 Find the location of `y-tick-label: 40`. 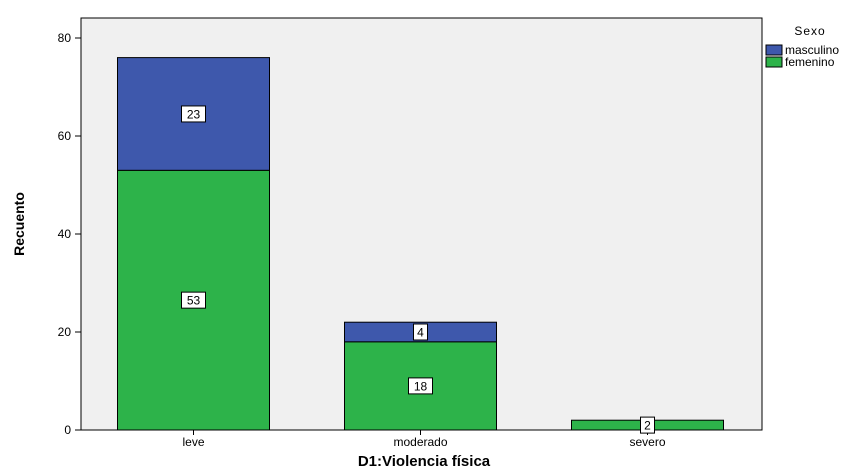

y-tick-label: 40 is located at coordinates (65, 234).